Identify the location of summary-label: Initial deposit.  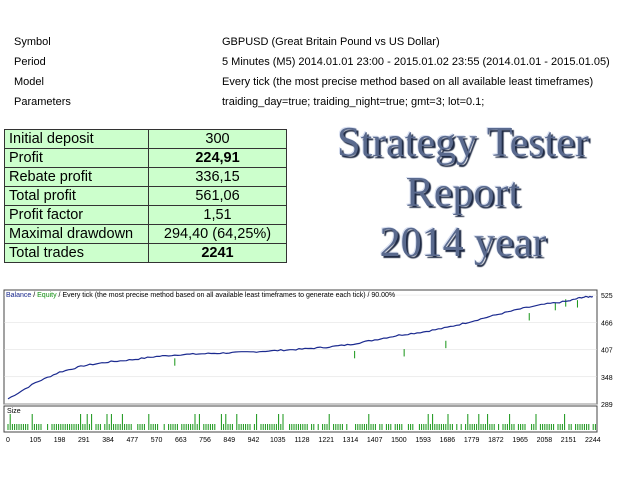
(76, 139).